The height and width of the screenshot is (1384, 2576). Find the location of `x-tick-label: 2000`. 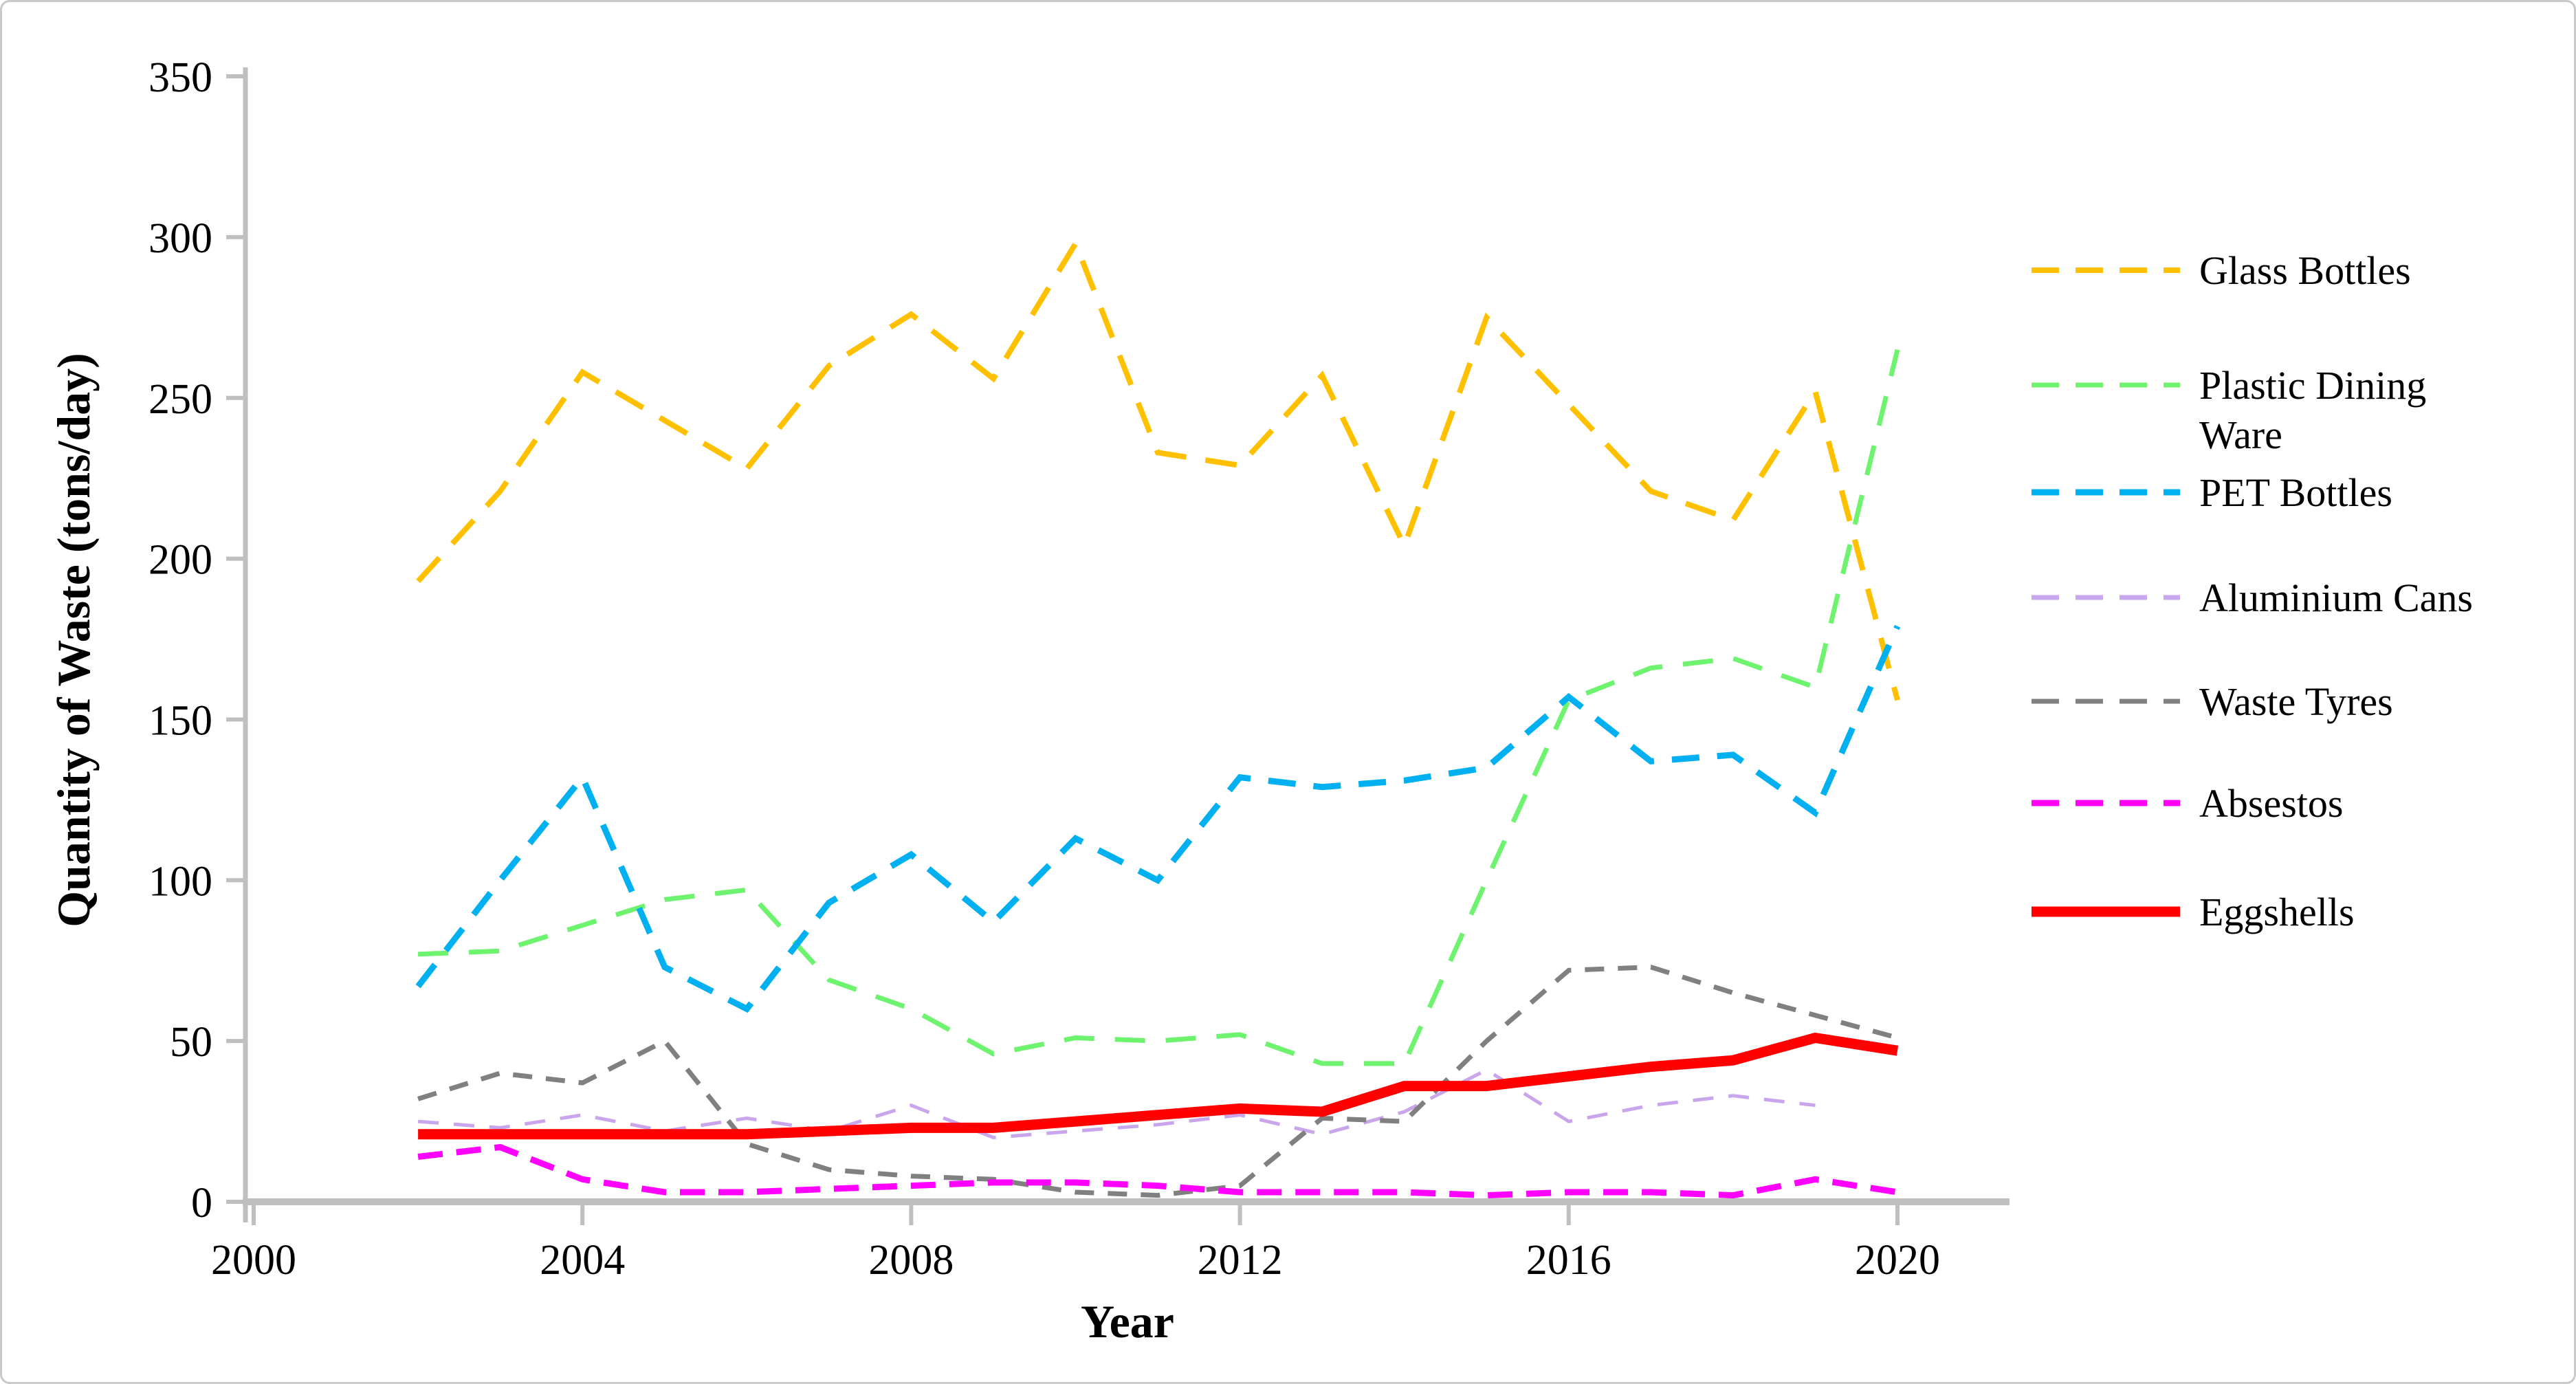

x-tick-label: 2000 is located at coordinates (253, 1260).